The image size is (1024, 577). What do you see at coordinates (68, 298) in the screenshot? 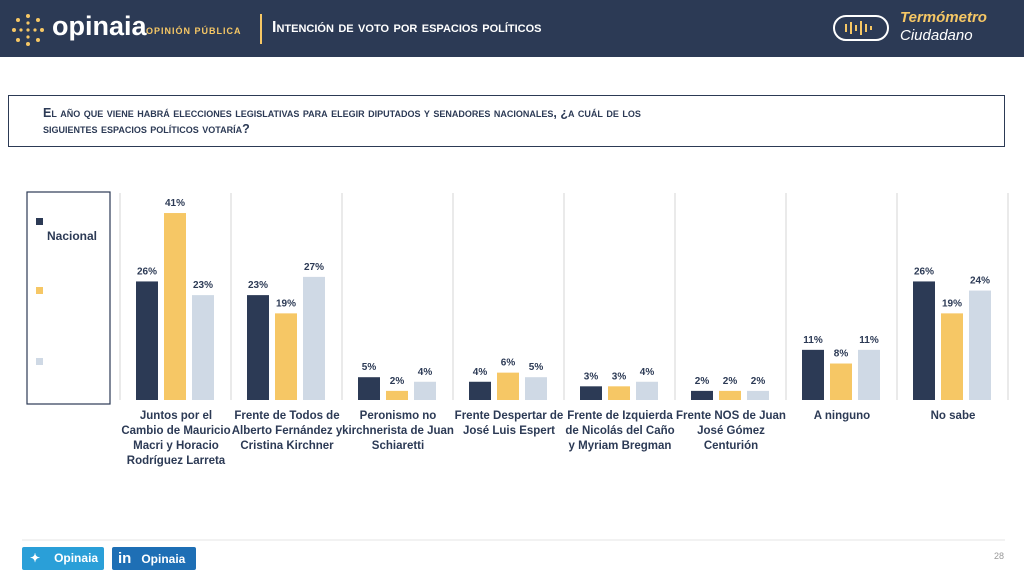
I see `legend-box` at bounding box center [68, 298].